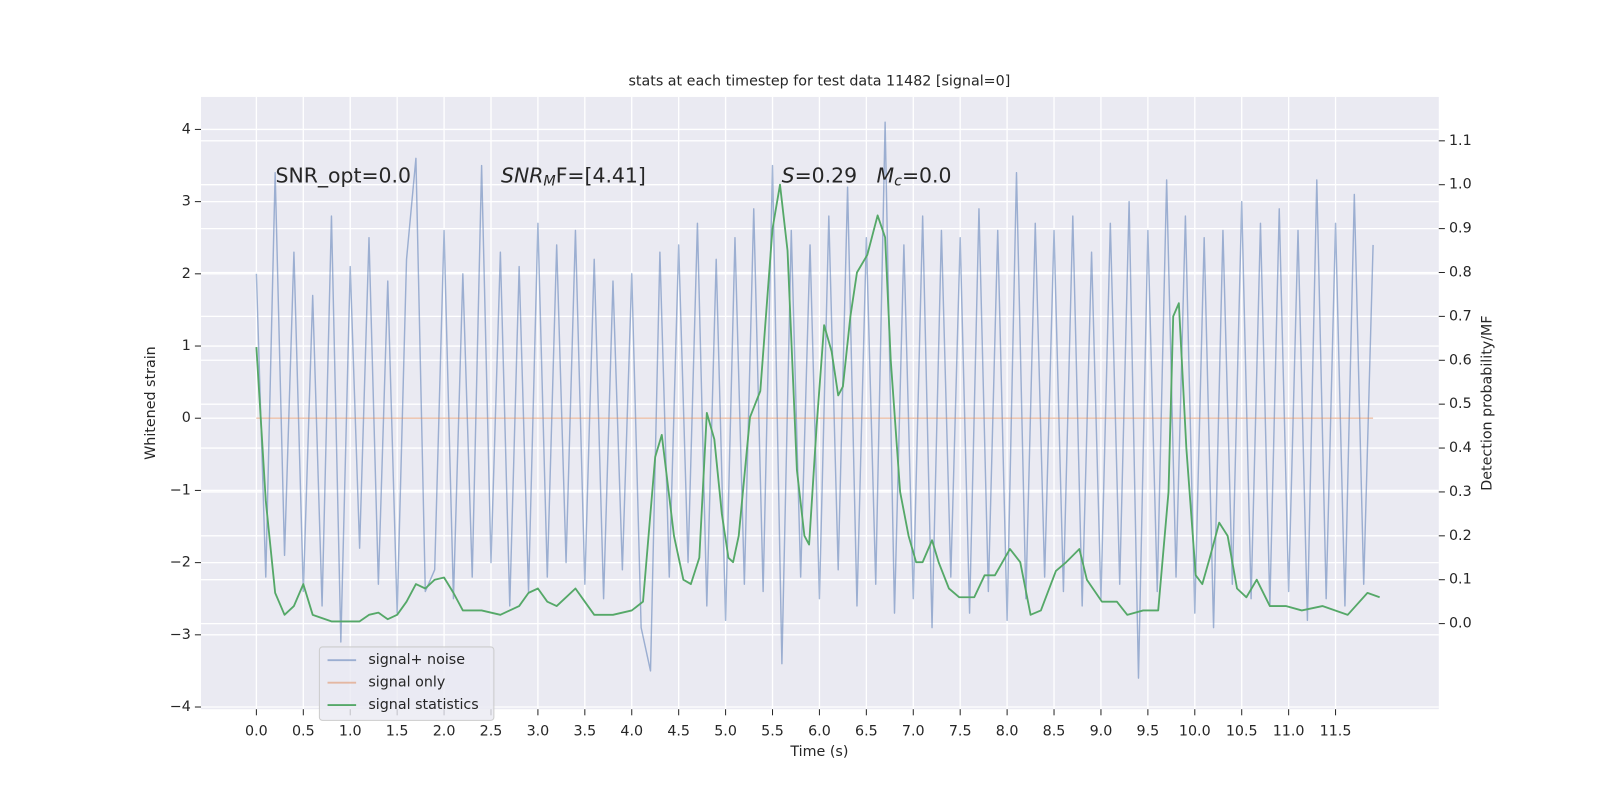  Describe the element at coordinates (818, 752) in the screenshot. I see `x-axis-label: Time (s)` at that location.